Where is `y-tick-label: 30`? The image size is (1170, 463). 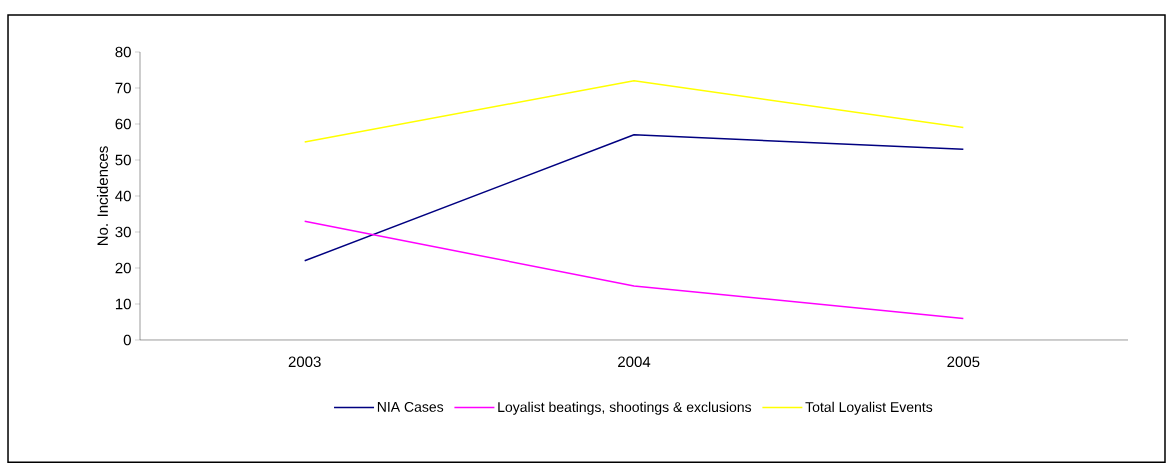 y-tick-label: 30 is located at coordinates (123, 232).